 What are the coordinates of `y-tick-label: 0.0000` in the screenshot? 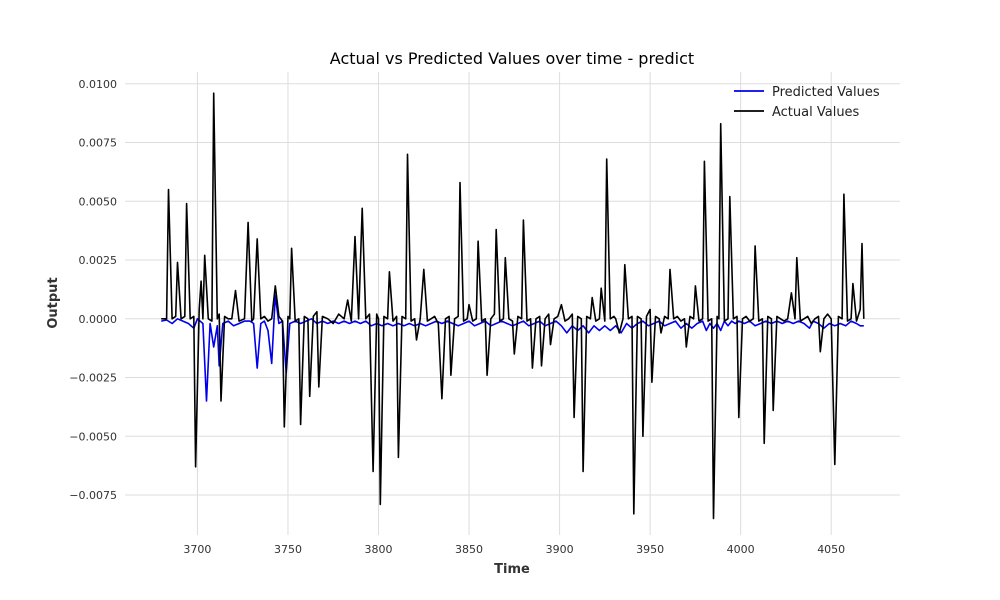 It's located at (98, 319).